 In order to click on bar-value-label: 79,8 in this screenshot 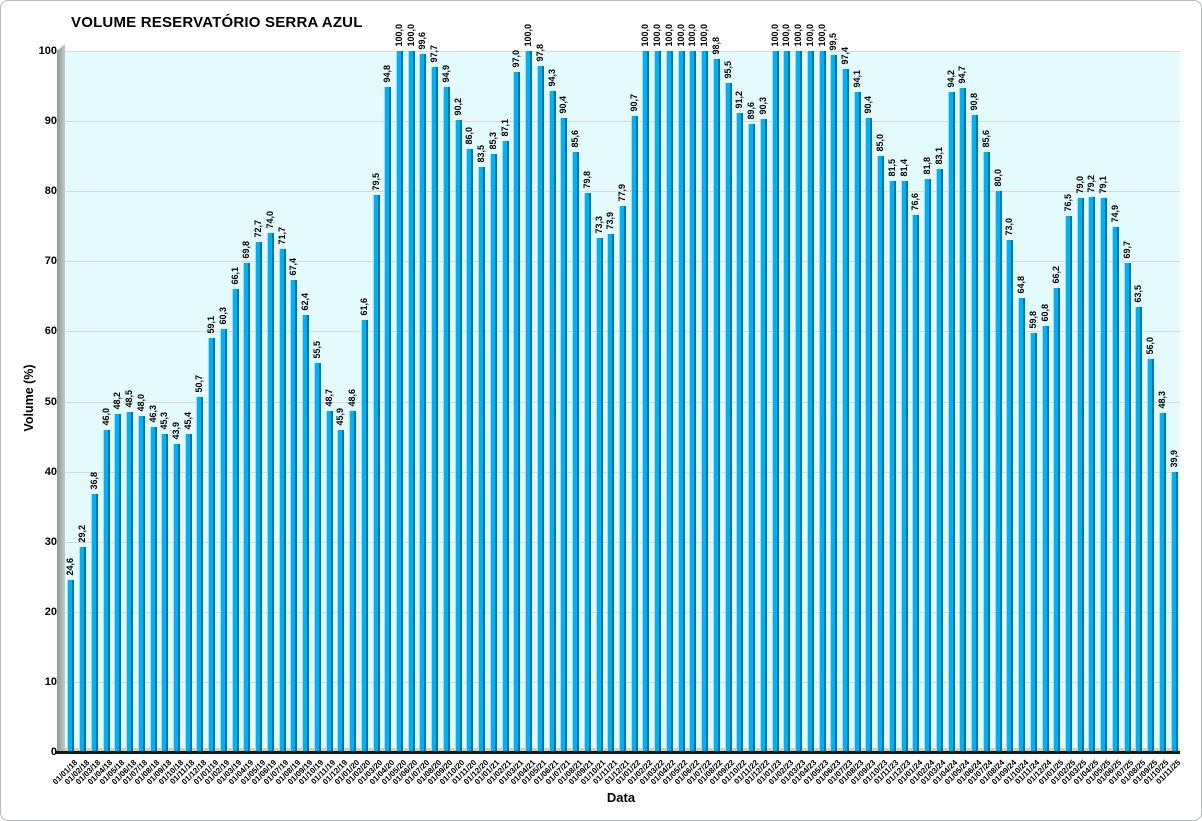, I will do `click(586, 180)`.